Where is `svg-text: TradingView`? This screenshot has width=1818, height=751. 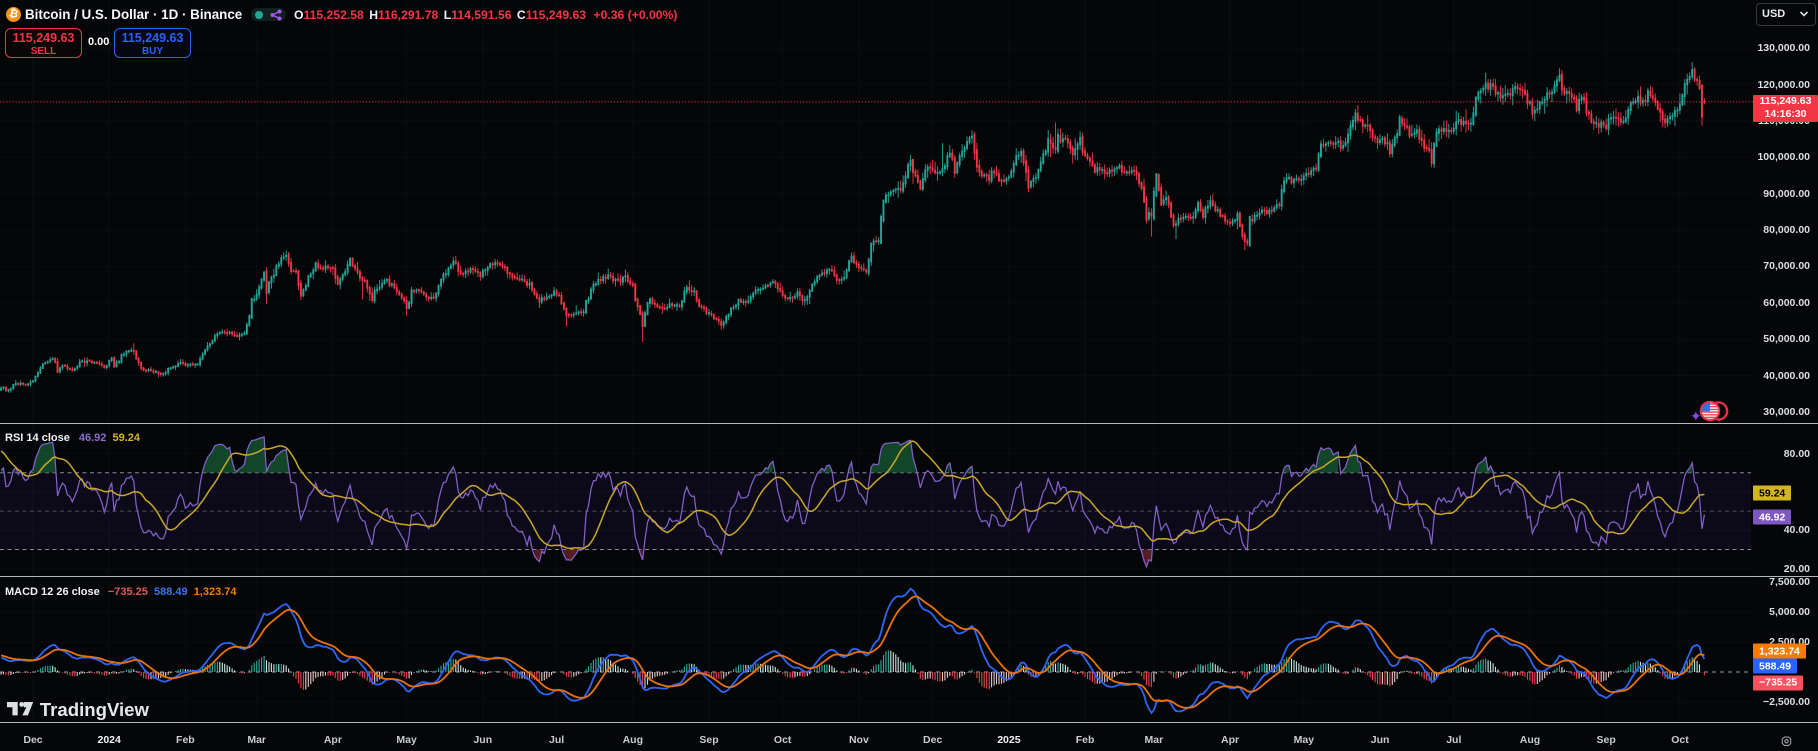
svg-text: TradingView is located at coordinates (95, 711).